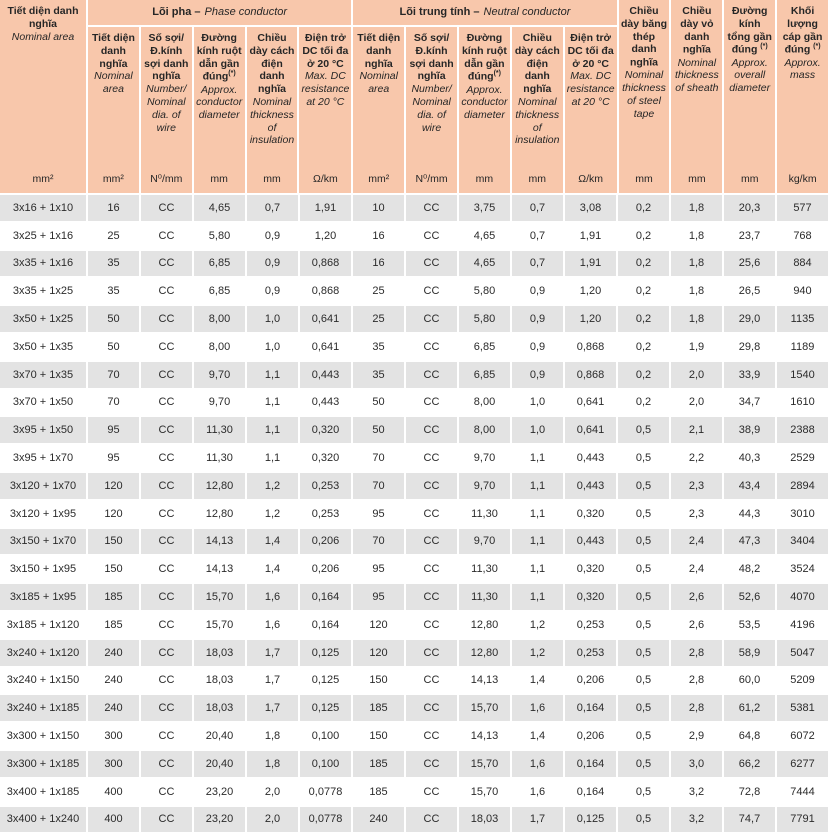  What do you see at coordinates (325, 652) in the screenshot?
I see `value-cell: 0,125` at bounding box center [325, 652].